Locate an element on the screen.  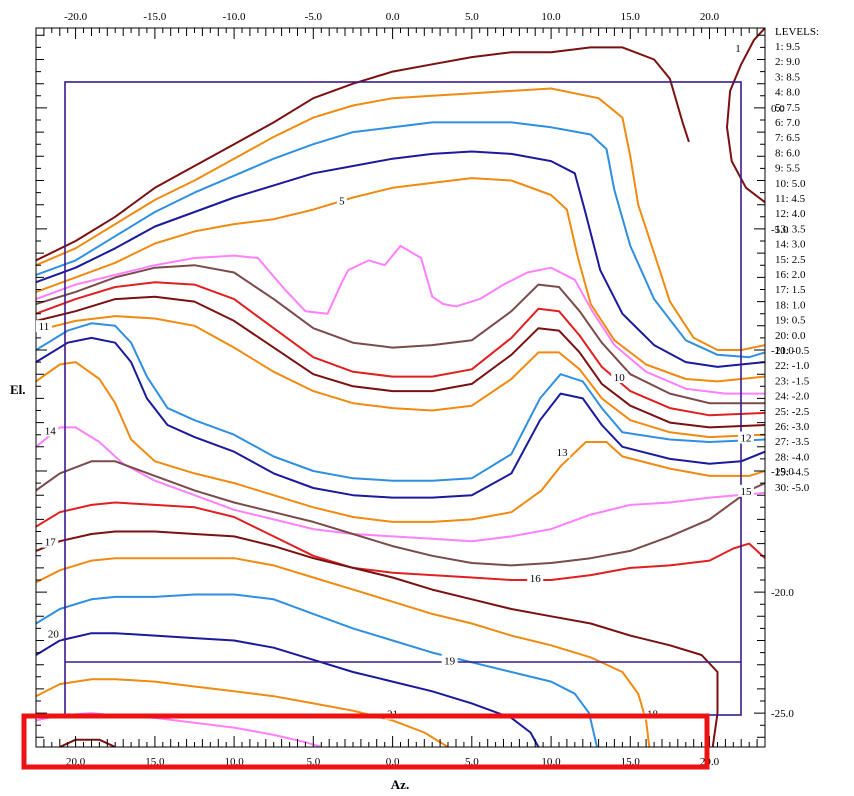
contour-label: 19 is located at coordinates (450, 661).